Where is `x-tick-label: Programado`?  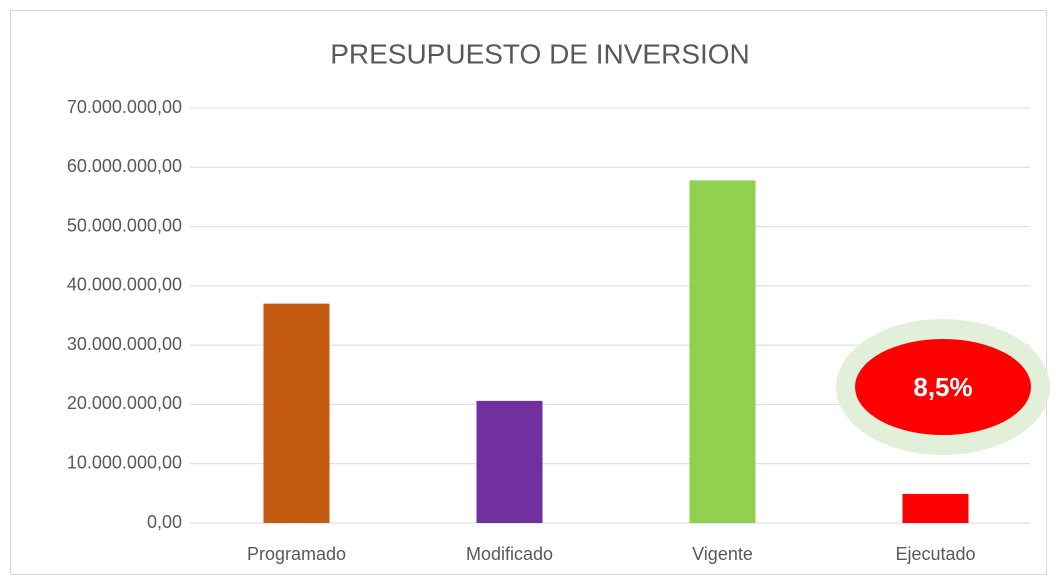
x-tick-label: Programado is located at coordinates (296, 554).